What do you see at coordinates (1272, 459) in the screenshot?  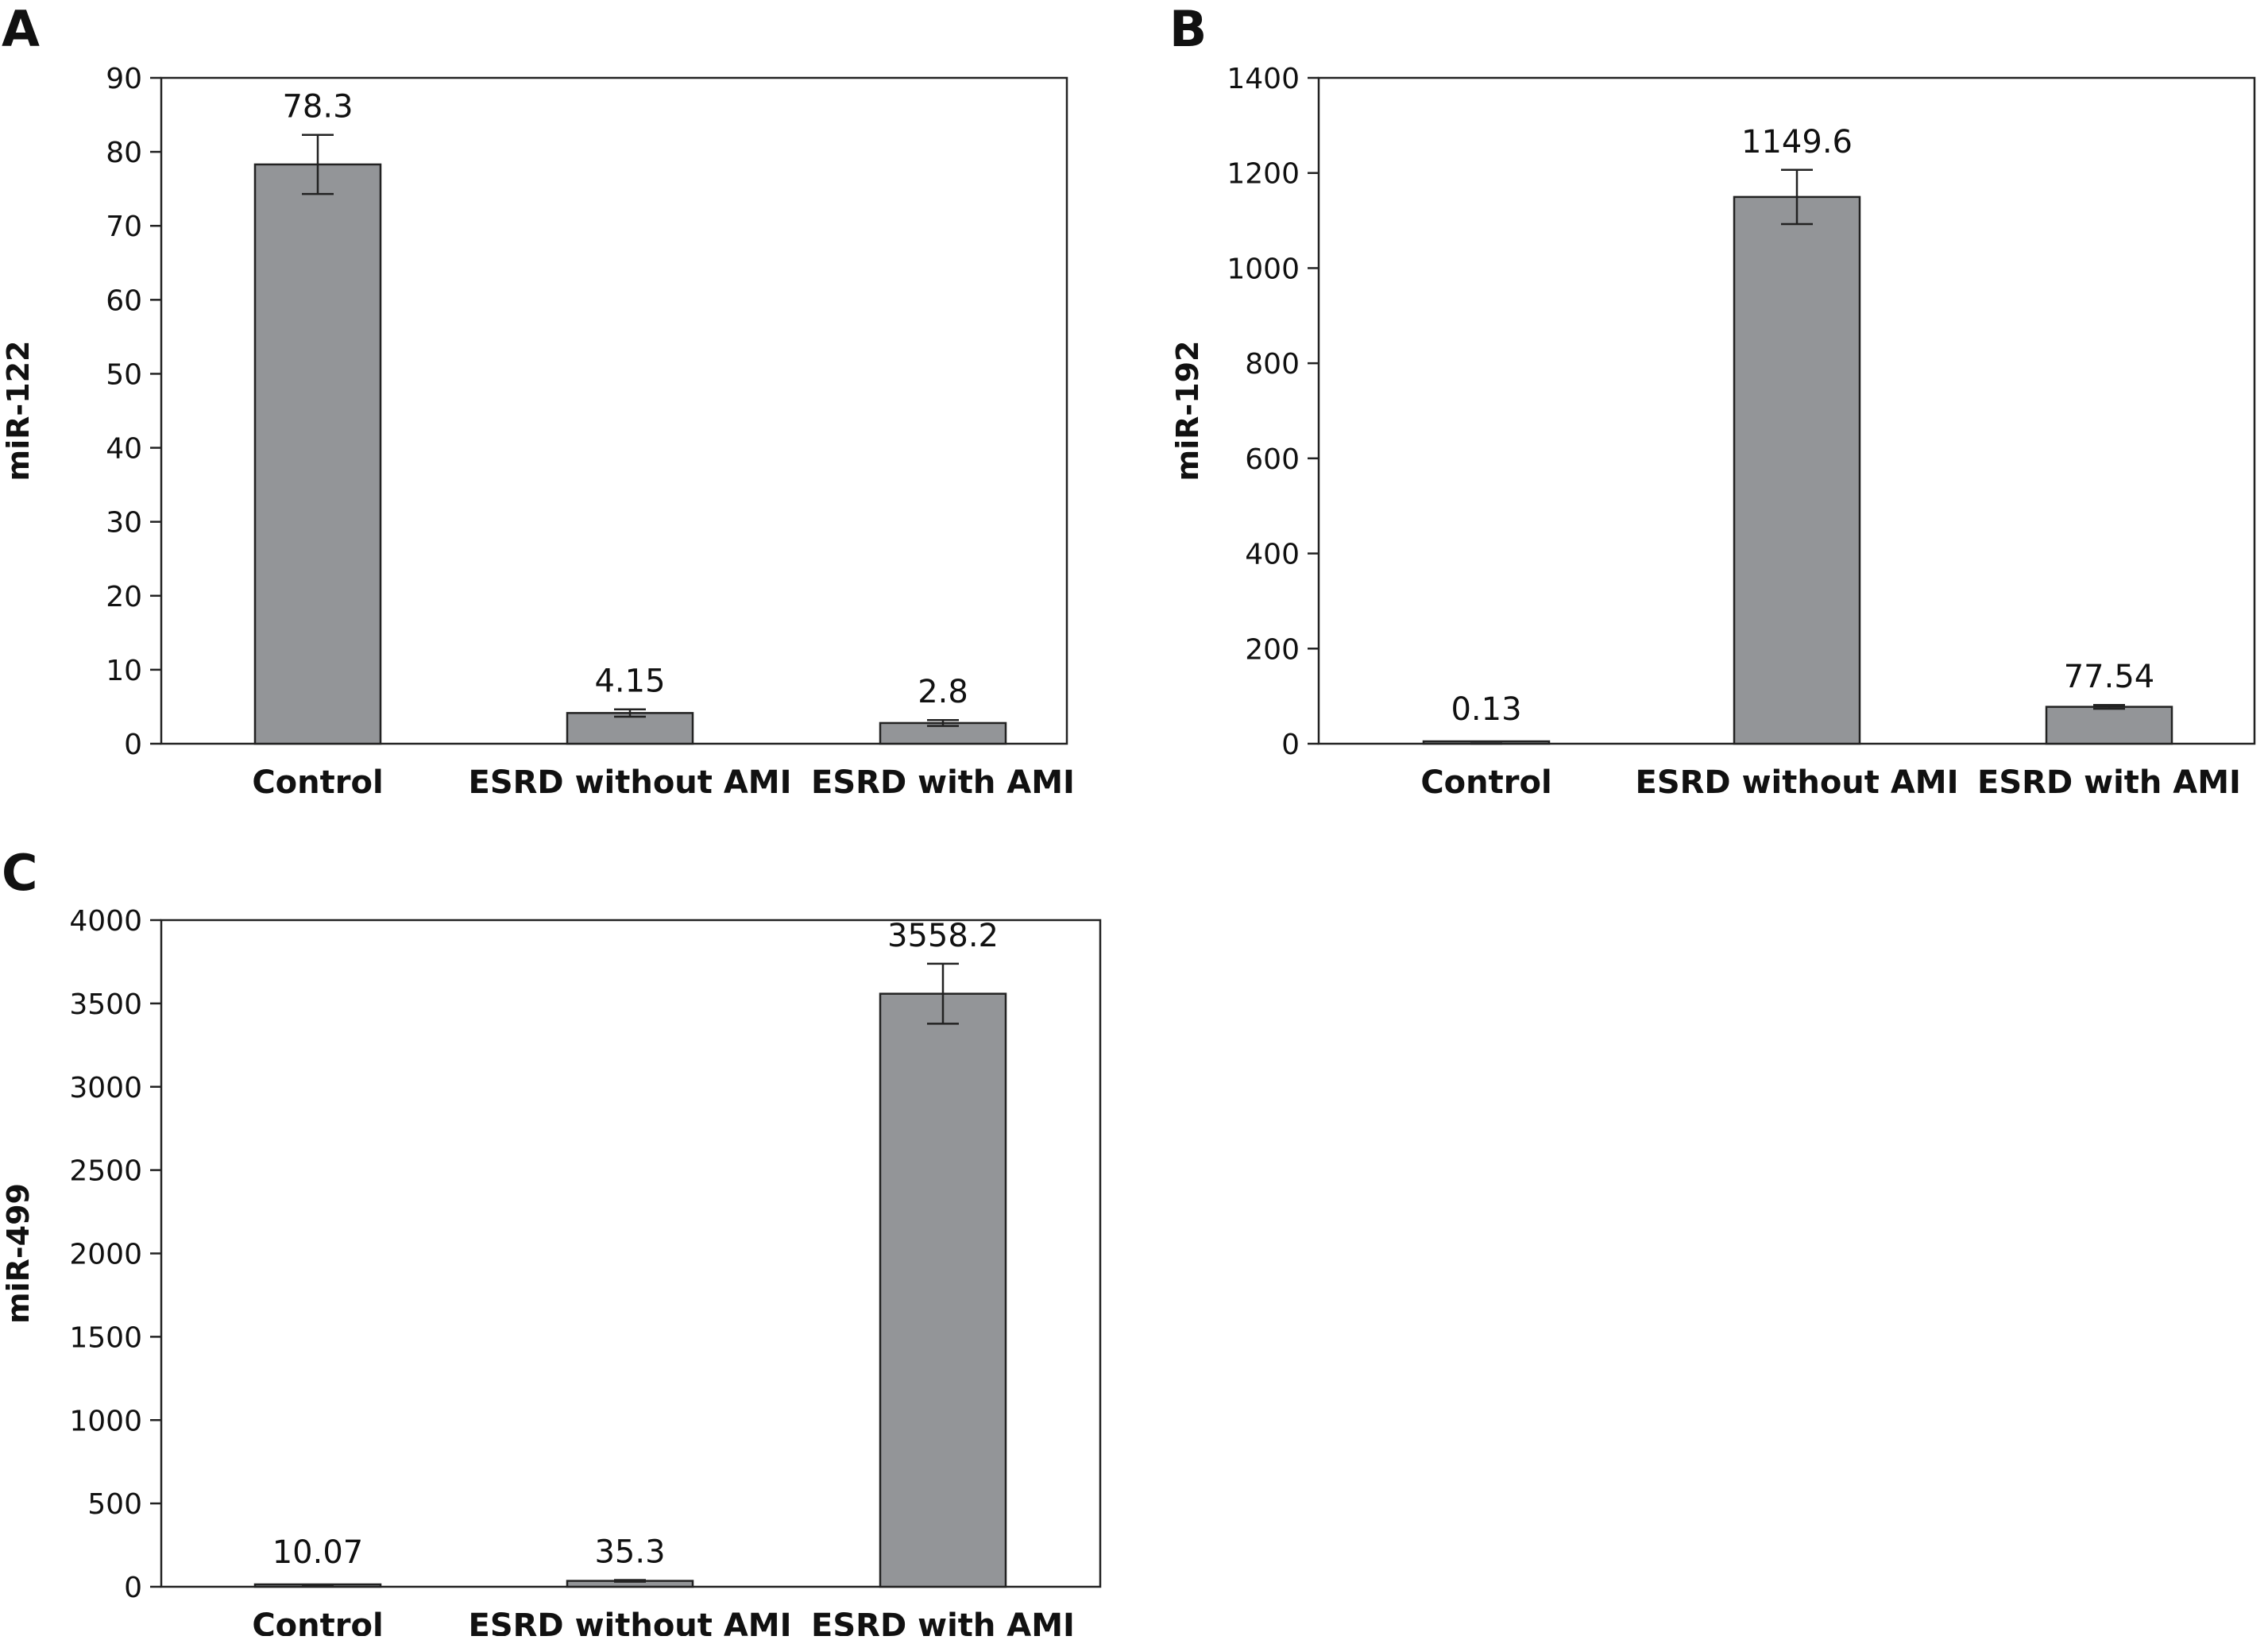 I see `y-tick-label: 600` at bounding box center [1272, 459].